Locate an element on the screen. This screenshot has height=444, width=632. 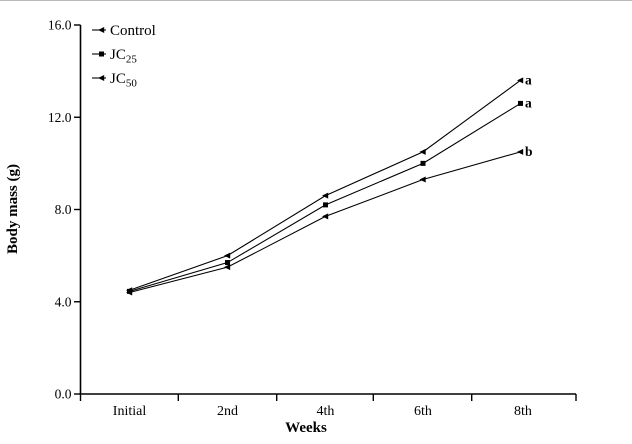
legend-label: JC50 is located at coordinates (123, 80).